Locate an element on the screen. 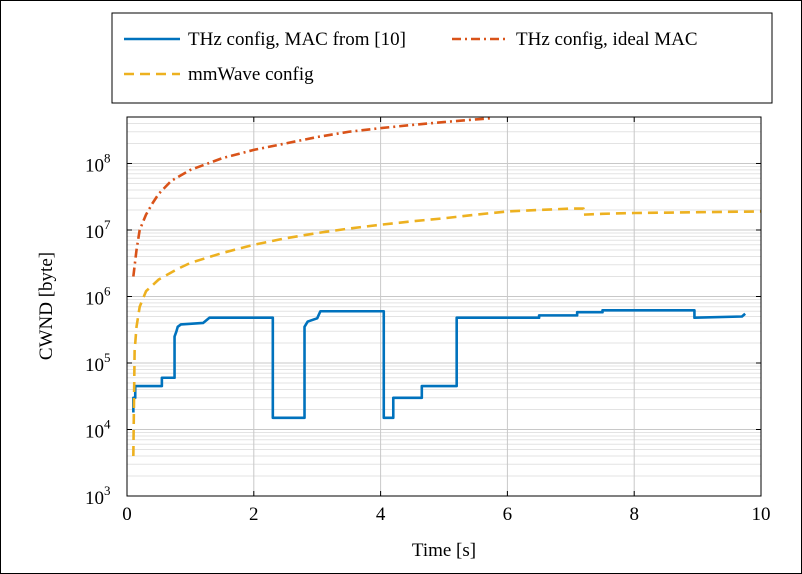  legend-label-2: THz config, ideal MAC is located at coordinates (607, 39).